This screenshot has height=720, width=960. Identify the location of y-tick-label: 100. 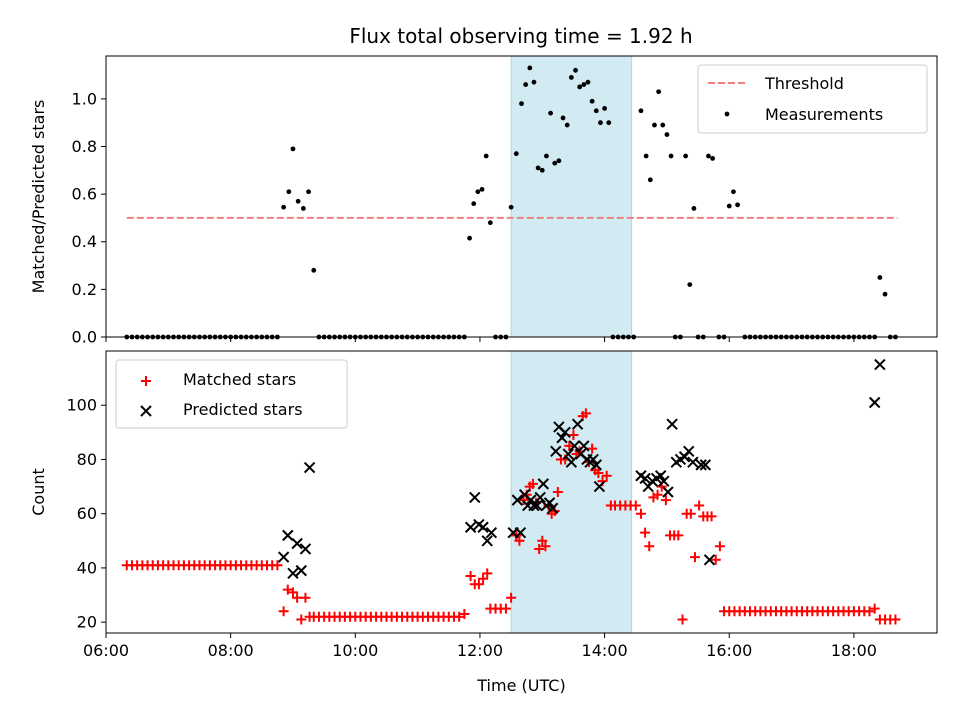
(81, 405).